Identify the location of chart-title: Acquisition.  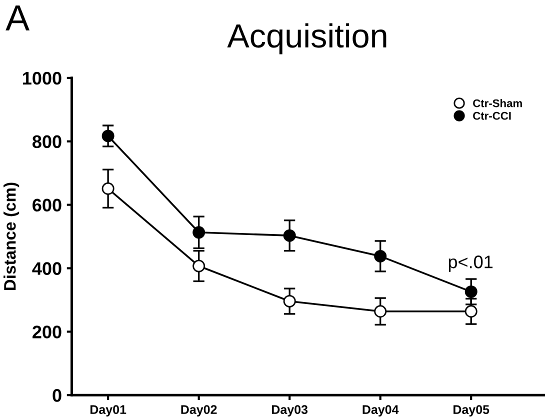
(306, 38).